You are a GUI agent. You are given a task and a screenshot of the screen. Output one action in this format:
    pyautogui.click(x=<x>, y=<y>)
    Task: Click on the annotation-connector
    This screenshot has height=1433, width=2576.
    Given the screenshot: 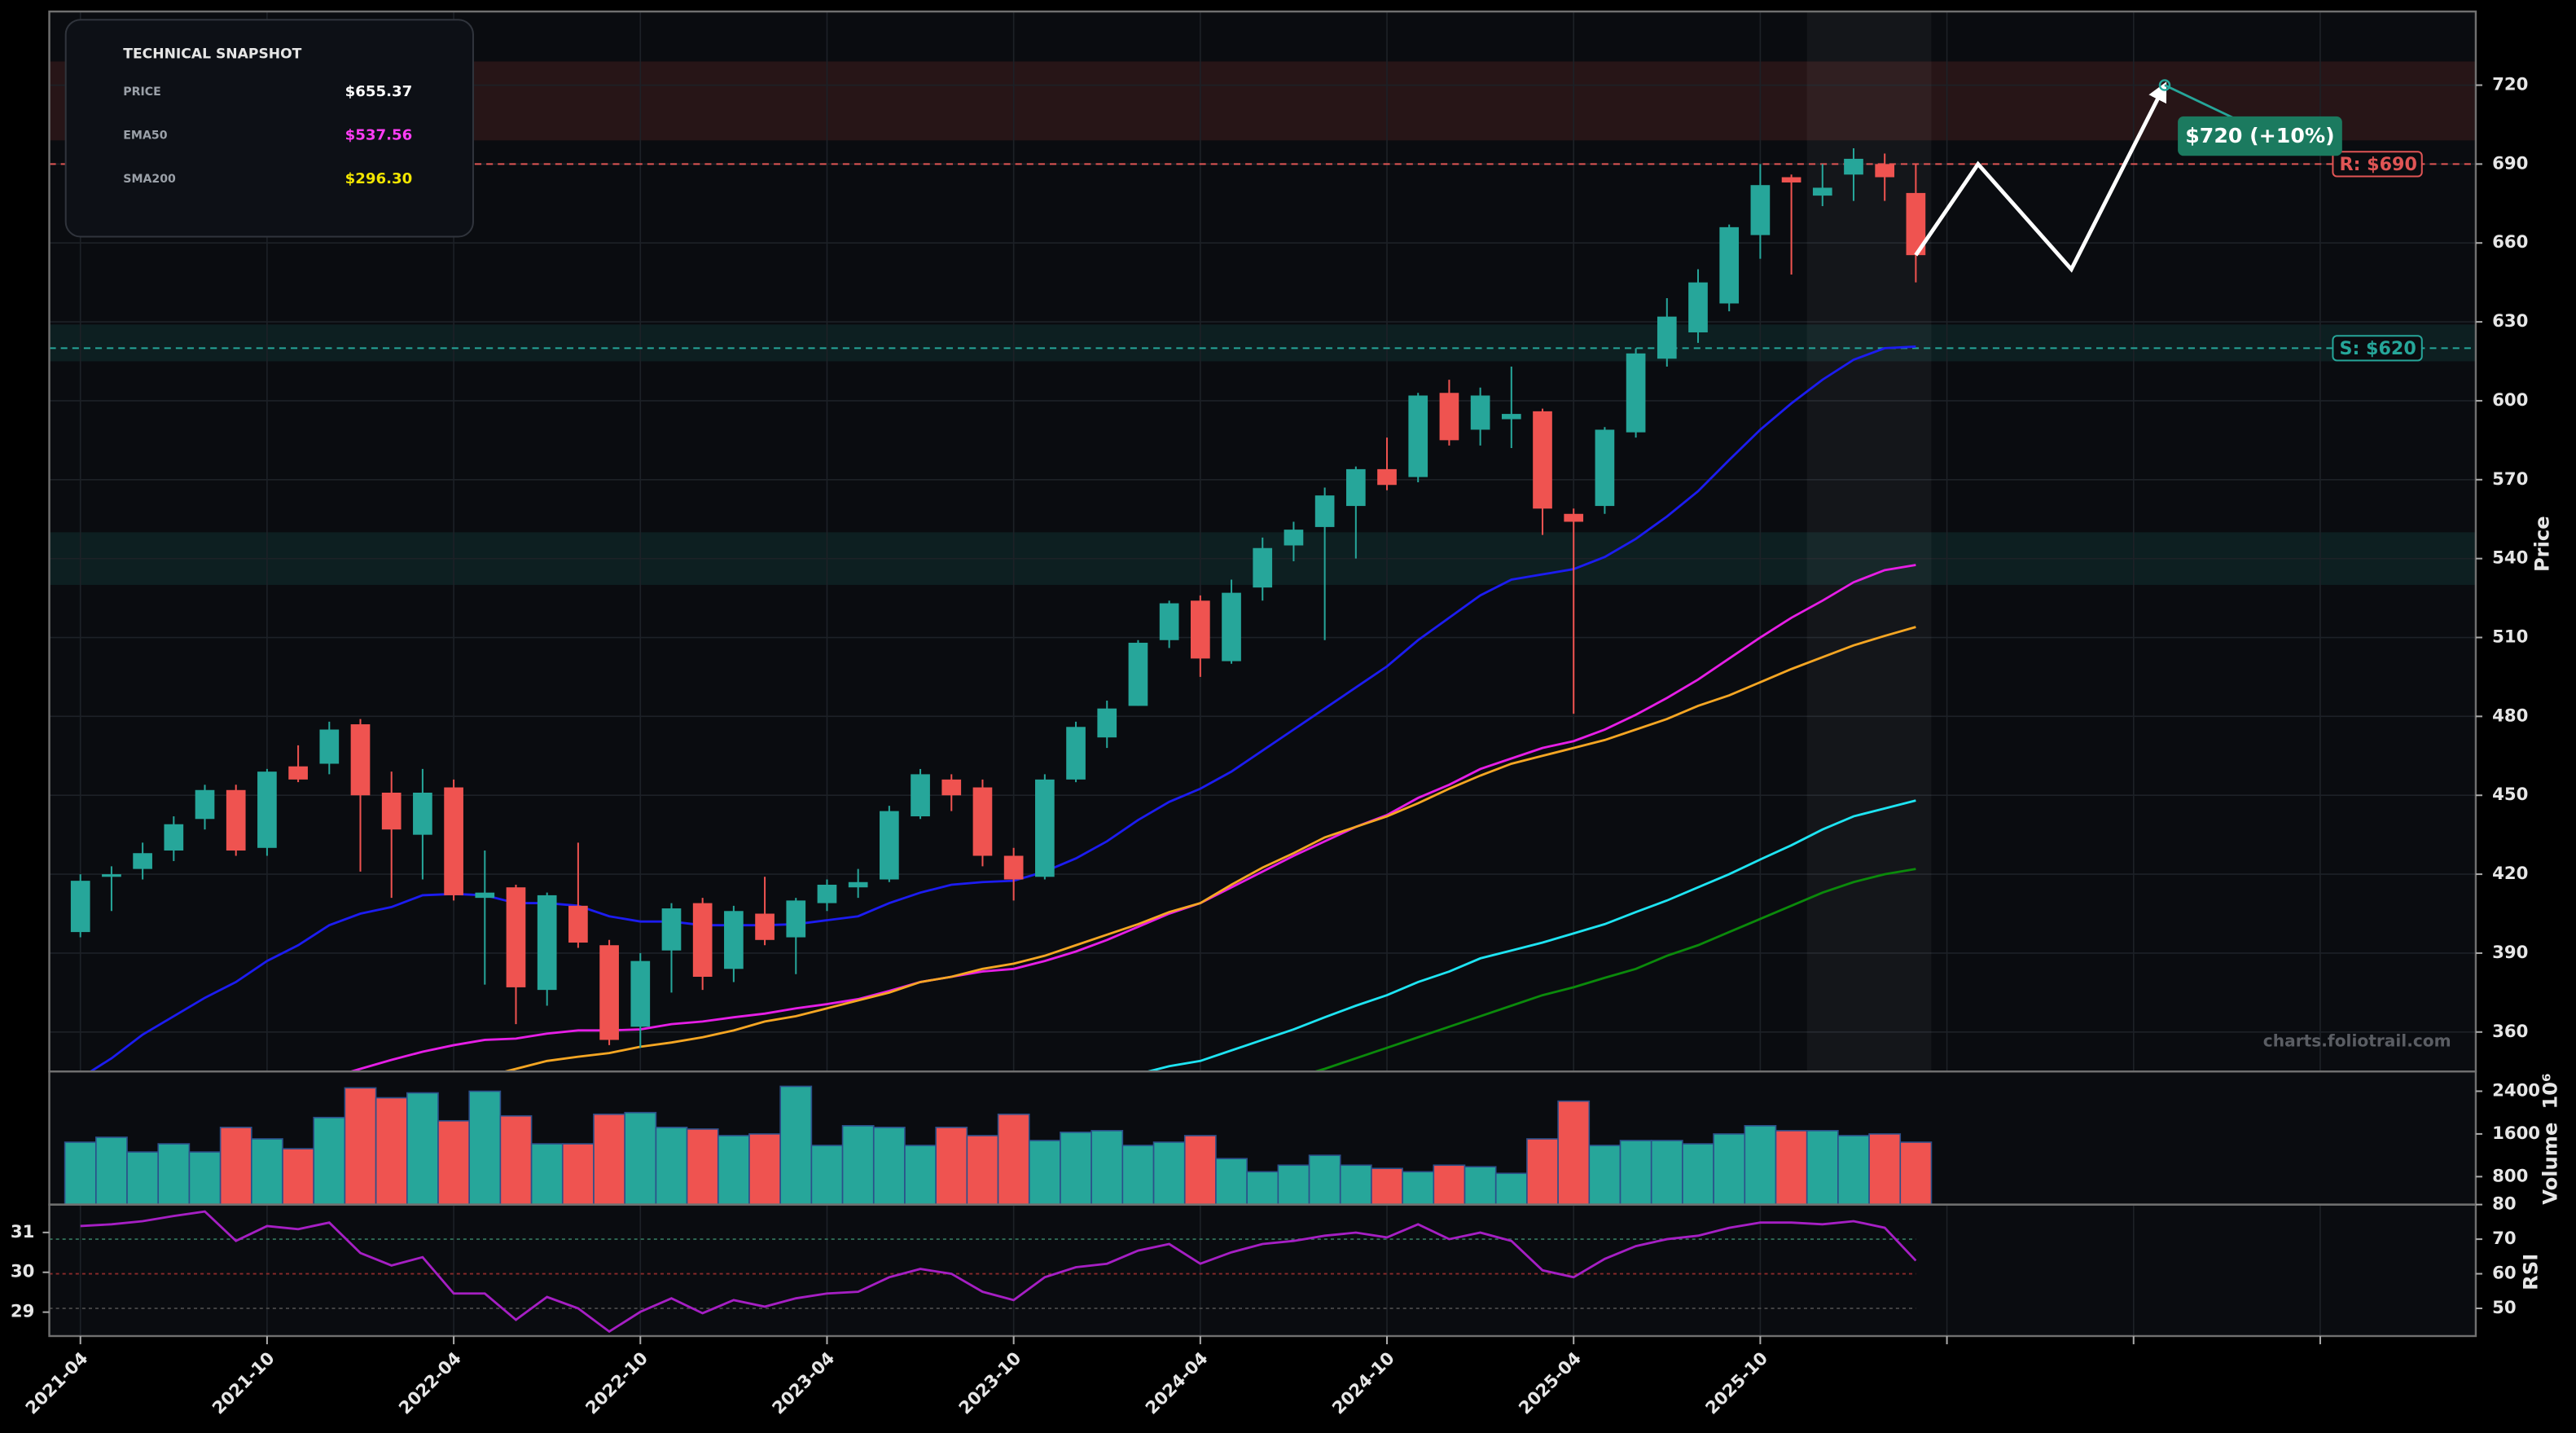 What is the action you would take?
    pyautogui.click(x=2199, y=102)
    